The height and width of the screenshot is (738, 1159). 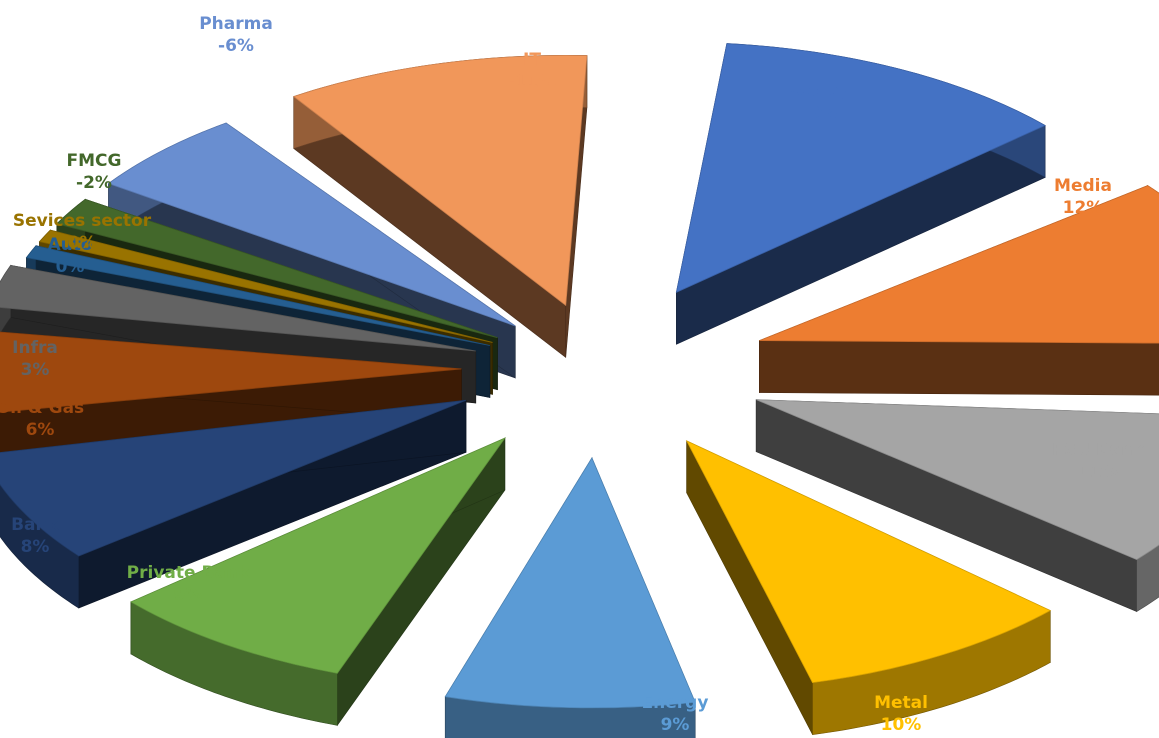 I want to click on slice-label: Media 12%, so click(x=1083, y=197).